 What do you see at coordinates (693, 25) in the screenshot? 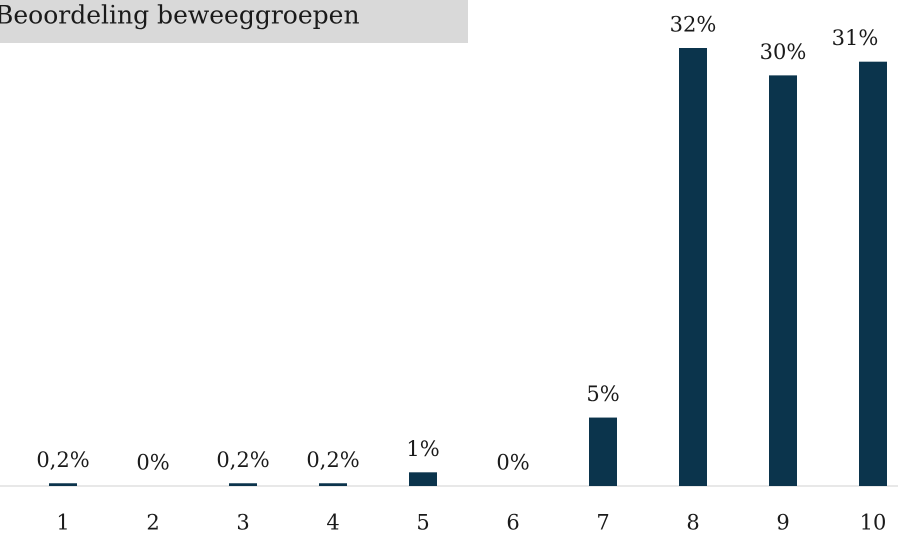
I see `value-label: 32%` at bounding box center [693, 25].